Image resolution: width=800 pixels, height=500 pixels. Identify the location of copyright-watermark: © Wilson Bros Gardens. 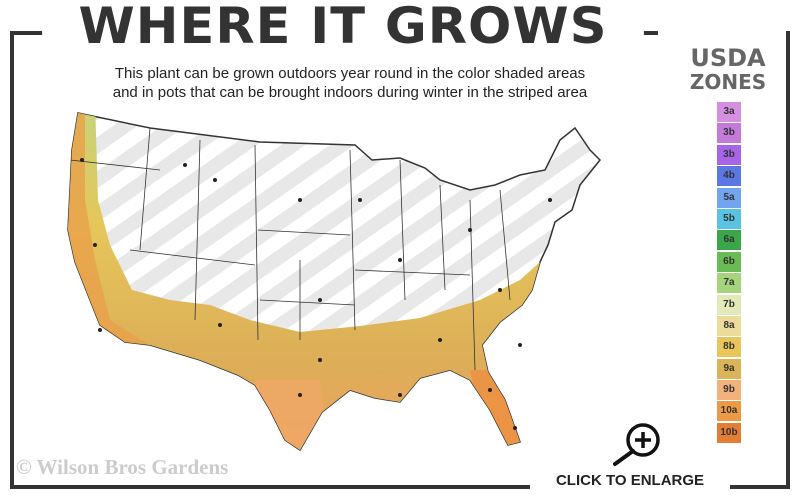
(122, 467).